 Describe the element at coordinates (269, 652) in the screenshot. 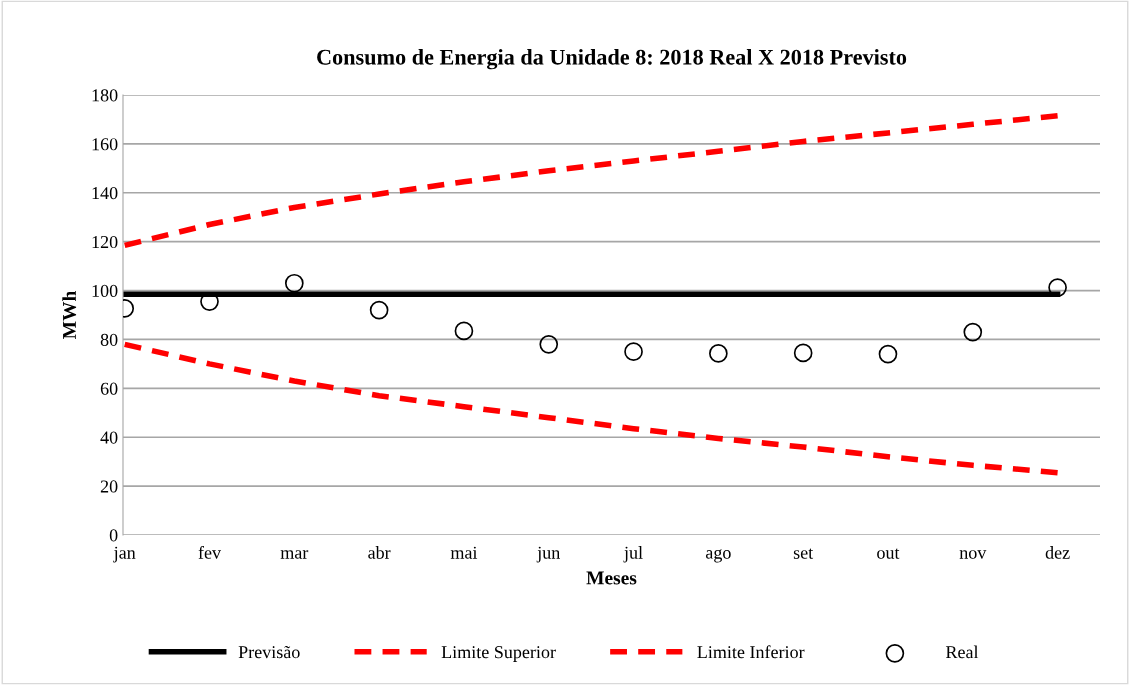

I see `legend-label: Previsão` at that location.